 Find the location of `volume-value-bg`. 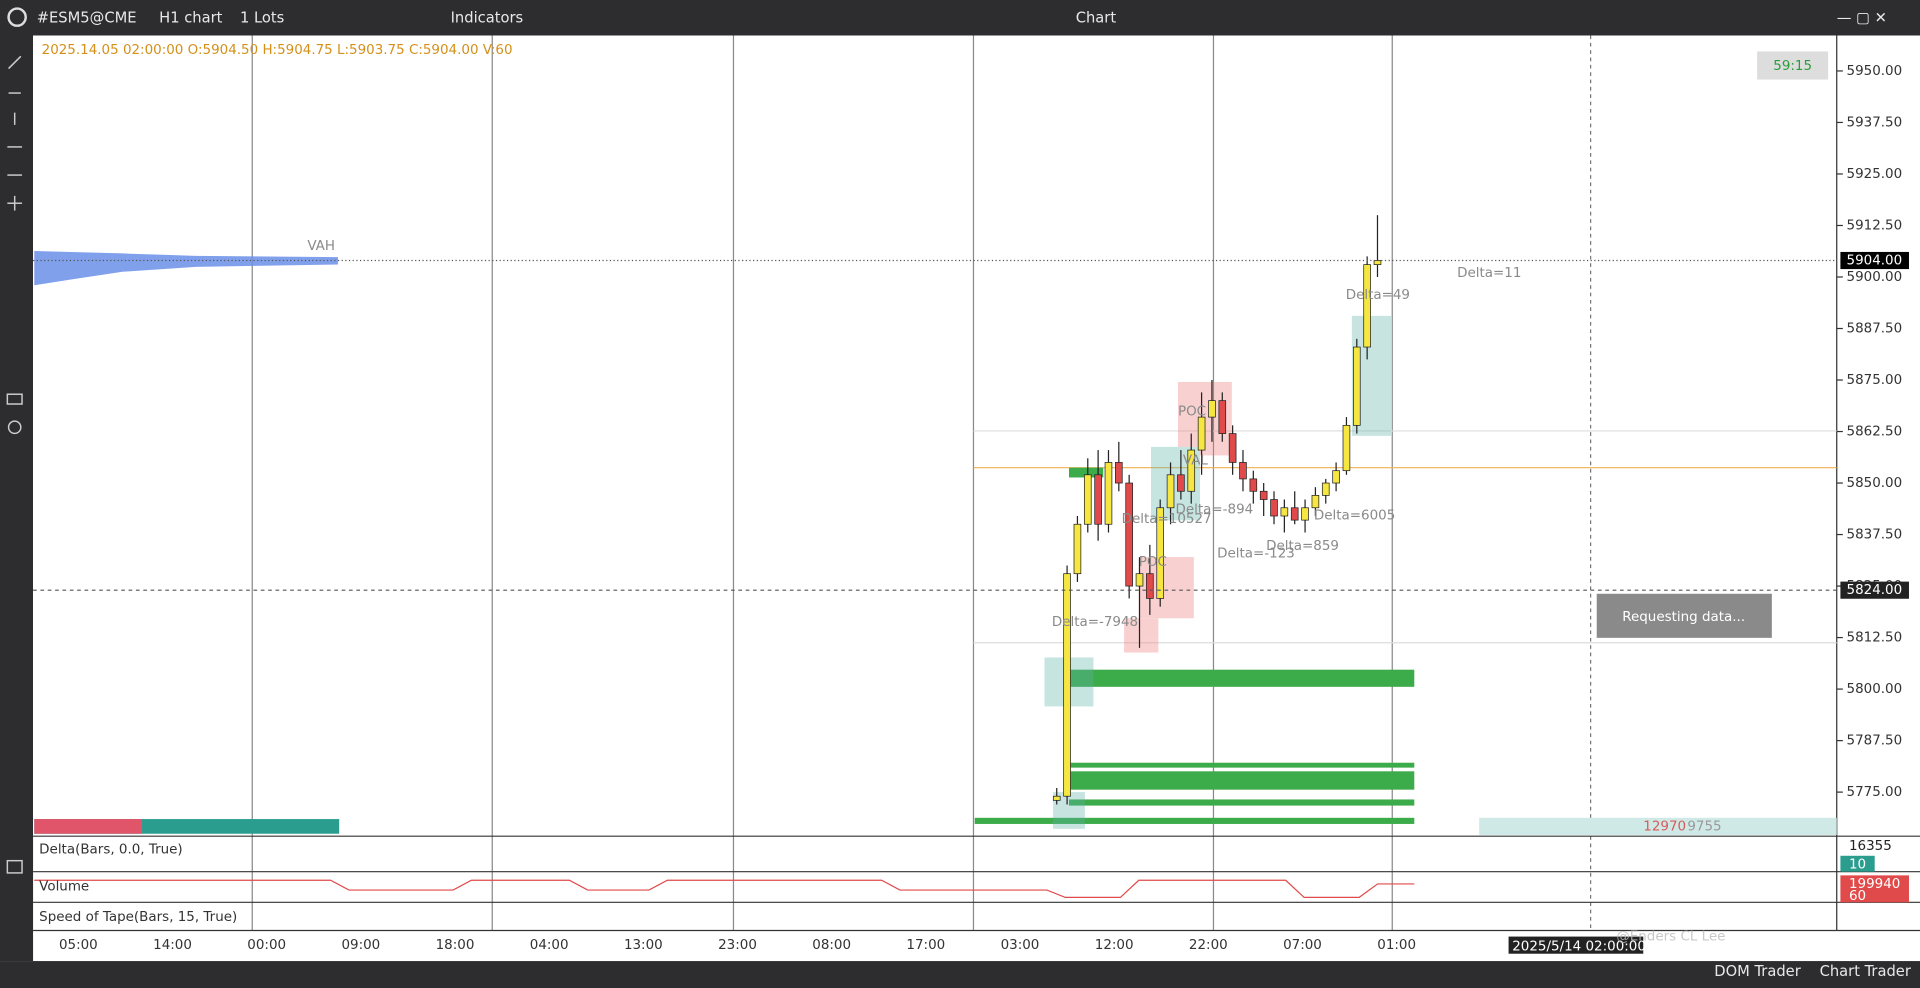

volume-value-bg is located at coordinates (1874, 889).